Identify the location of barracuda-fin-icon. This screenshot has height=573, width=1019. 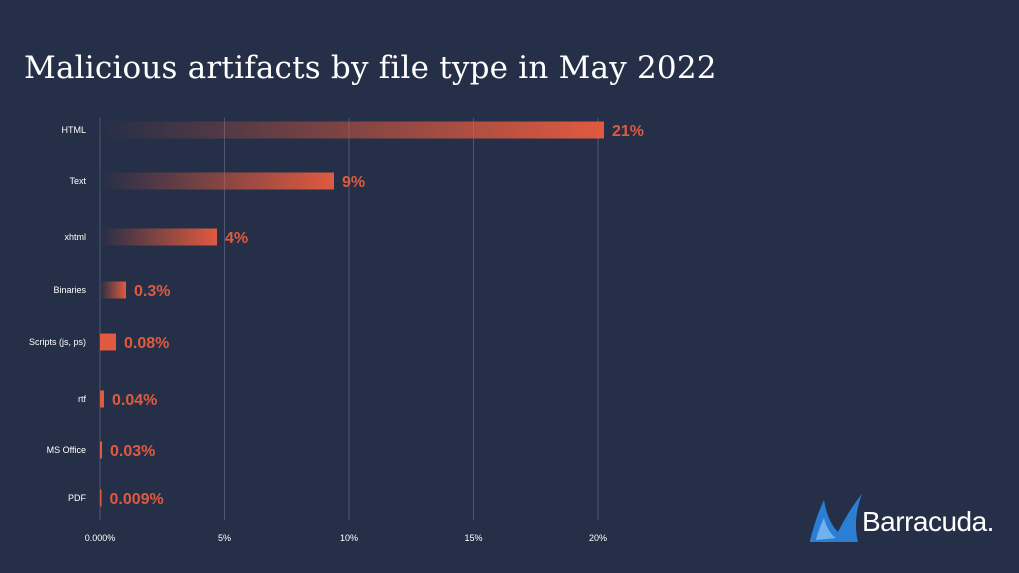
(836, 518).